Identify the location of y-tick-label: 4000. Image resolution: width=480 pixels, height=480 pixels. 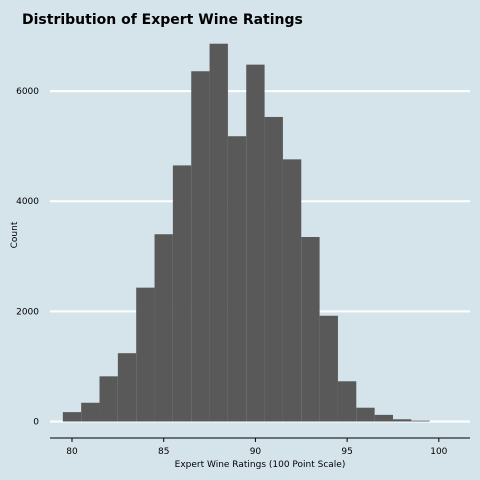
(27, 202).